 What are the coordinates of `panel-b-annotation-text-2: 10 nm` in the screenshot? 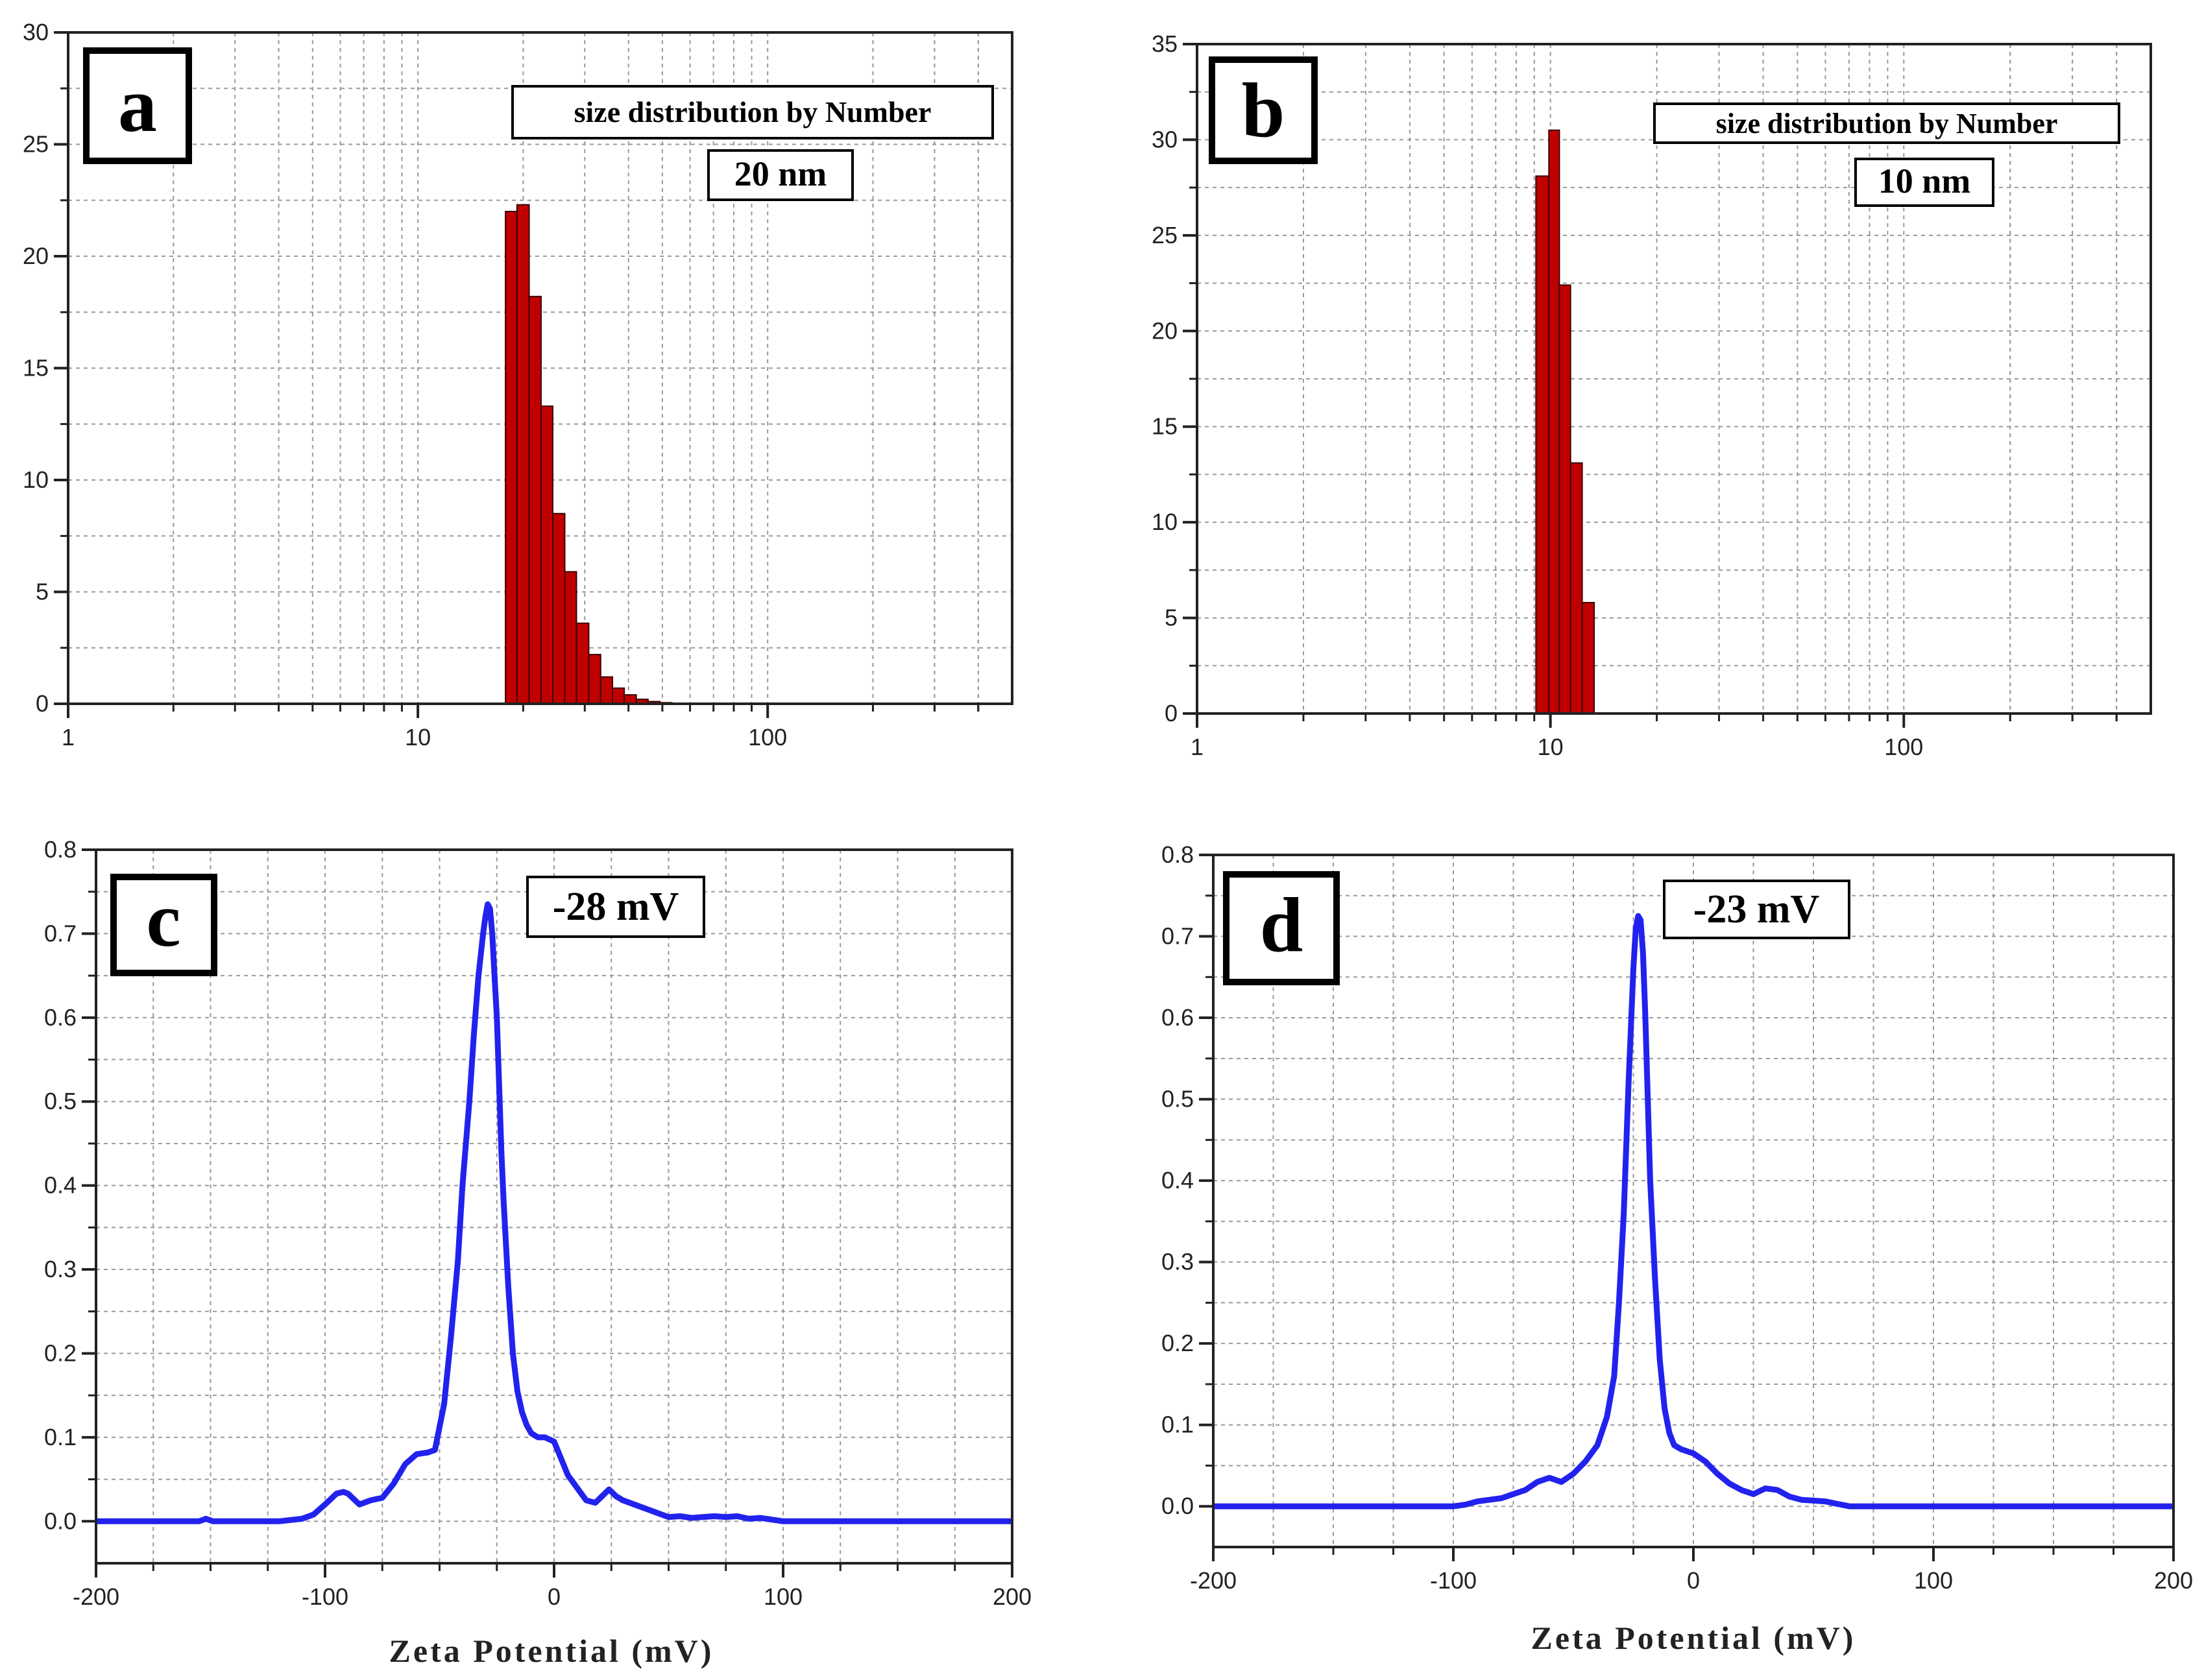 It's located at (1924, 181).